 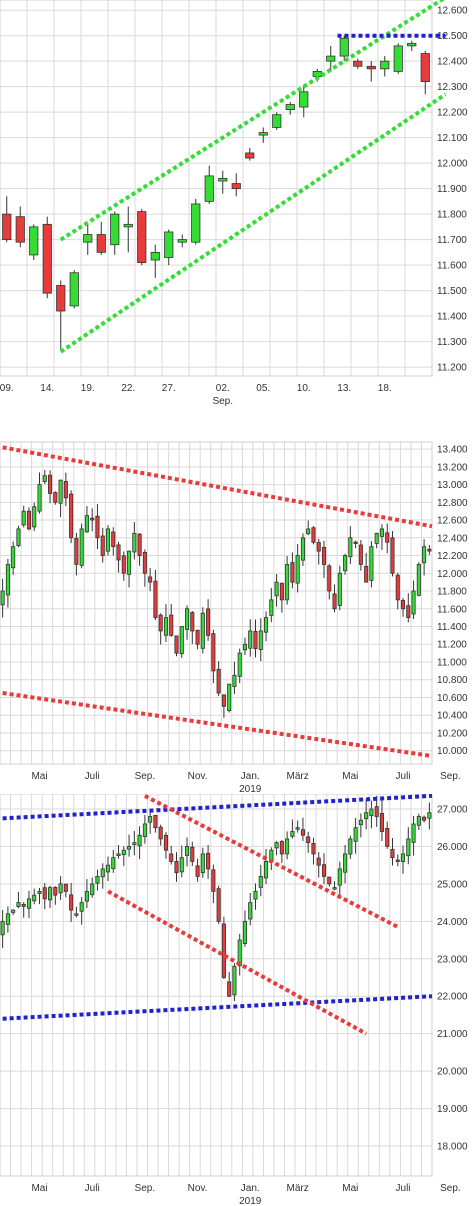 What do you see at coordinates (452, 342) in the screenshot?
I see `y-tick-label: 11.300` at bounding box center [452, 342].